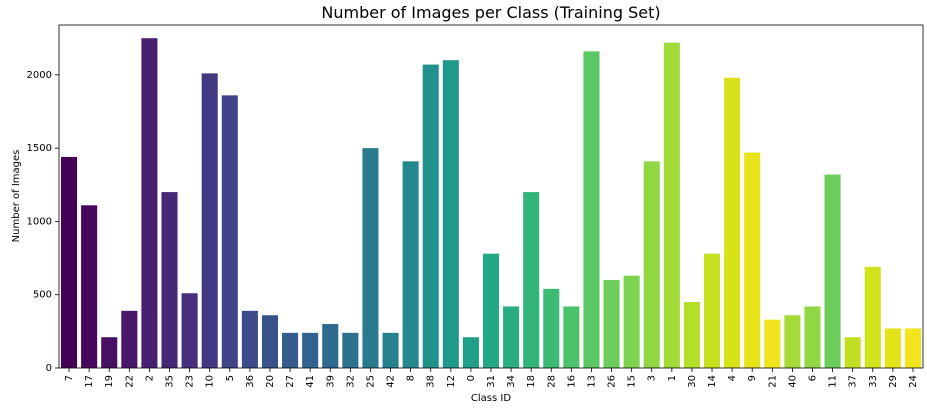 This screenshot has height=414, width=927. Describe the element at coordinates (491, 398) in the screenshot. I see `x-axis-label: Class ID` at that location.